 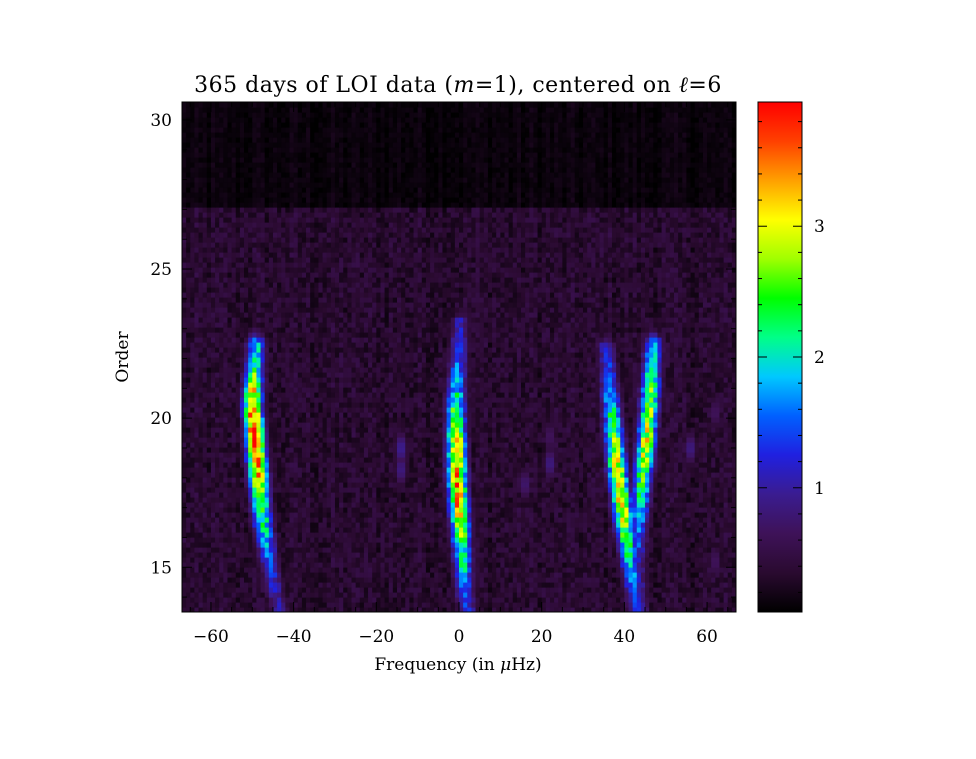 I want to click on x-tick-label: −60, so click(x=211, y=637).